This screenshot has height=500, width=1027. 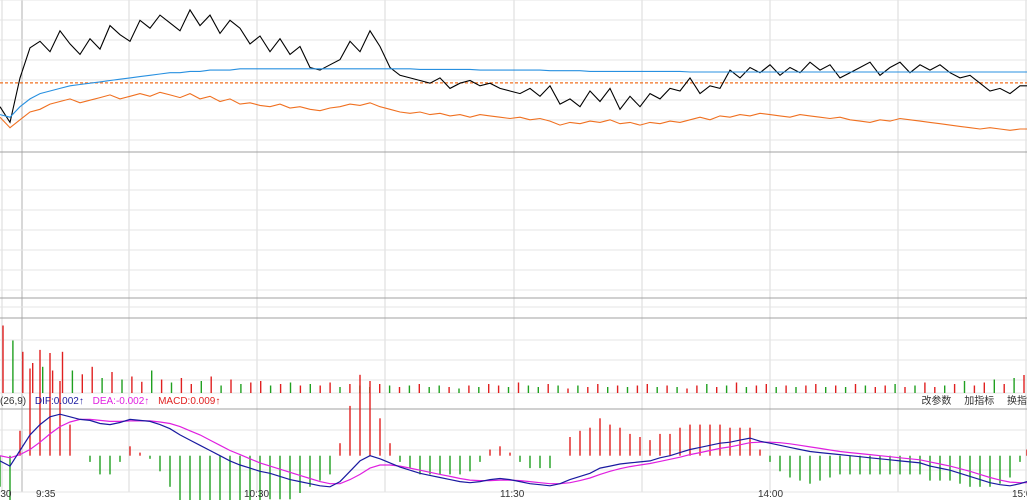 What do you see at coordinates (979, 401) in the screenshot?
I see `add-indicator-button: 加指标` at bounding box center [979, 401].